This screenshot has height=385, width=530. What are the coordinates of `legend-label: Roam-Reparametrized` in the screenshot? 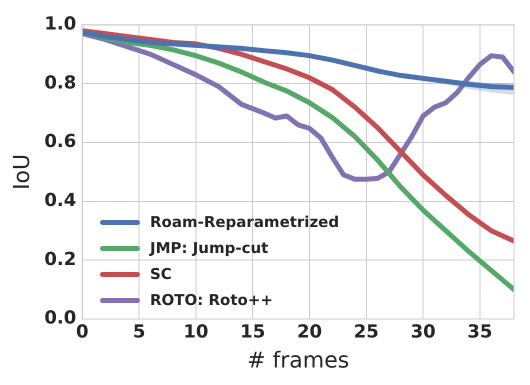 It's located at (245, 222).